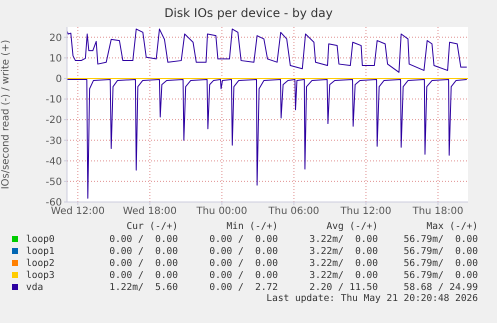 This screenshot has height=323, width=497. I want to click on text: 2.20 / 11.50, so click(343, 287).